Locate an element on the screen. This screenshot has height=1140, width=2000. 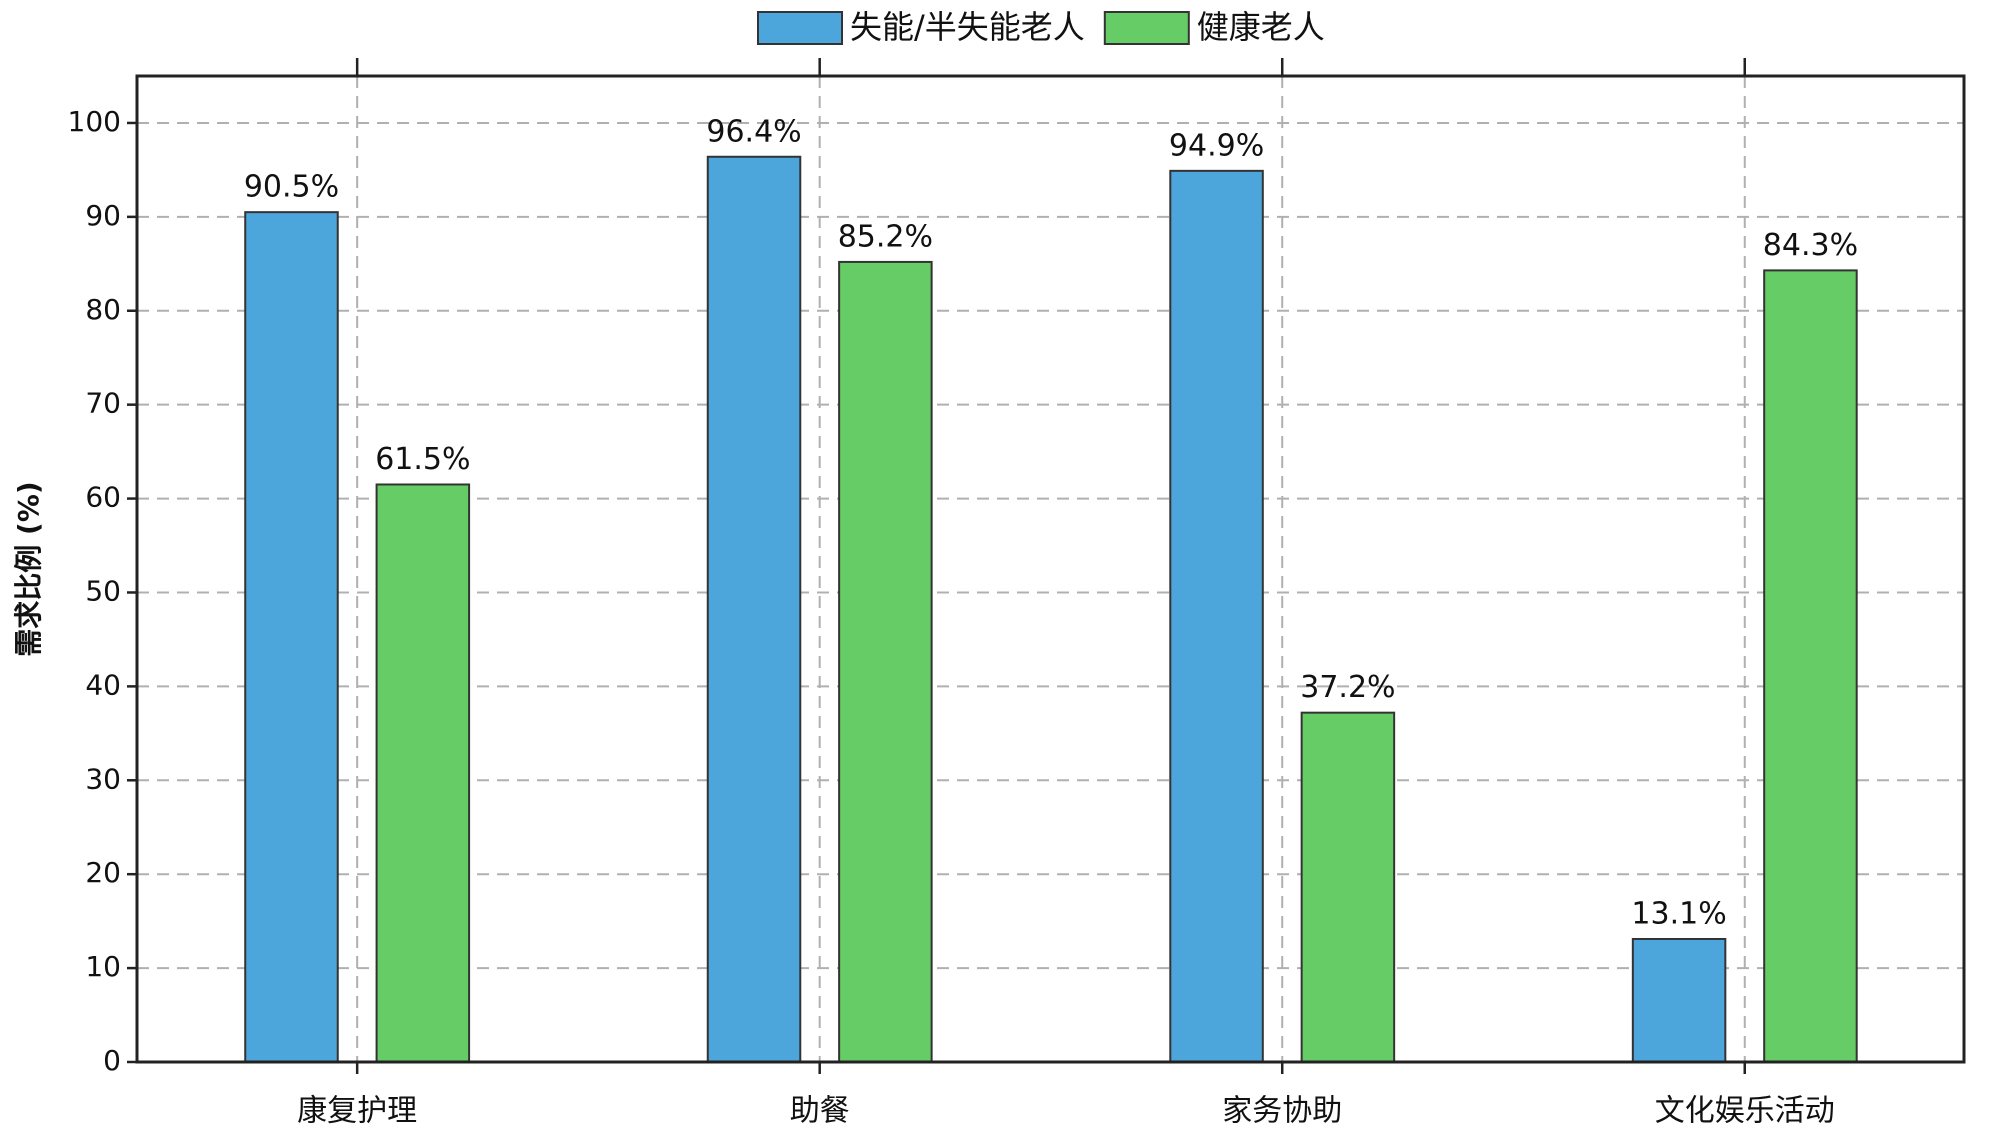
y-tick-label: 60 is located at coordinates (103, 497).